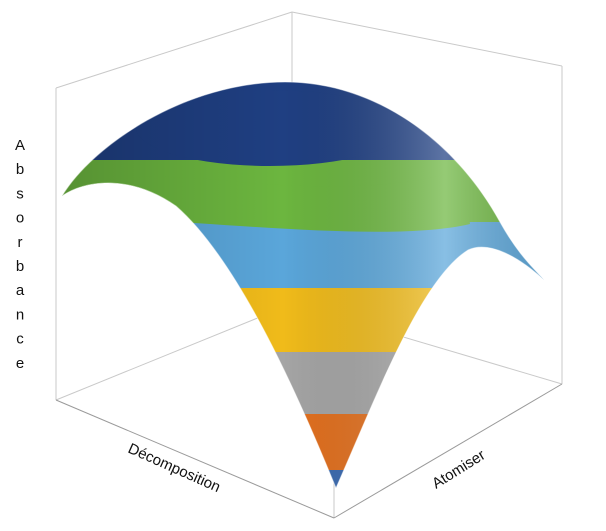 This screenshot has width=606, height=531. I want to click on box-edge-floor-front-left, so click(195, 459).